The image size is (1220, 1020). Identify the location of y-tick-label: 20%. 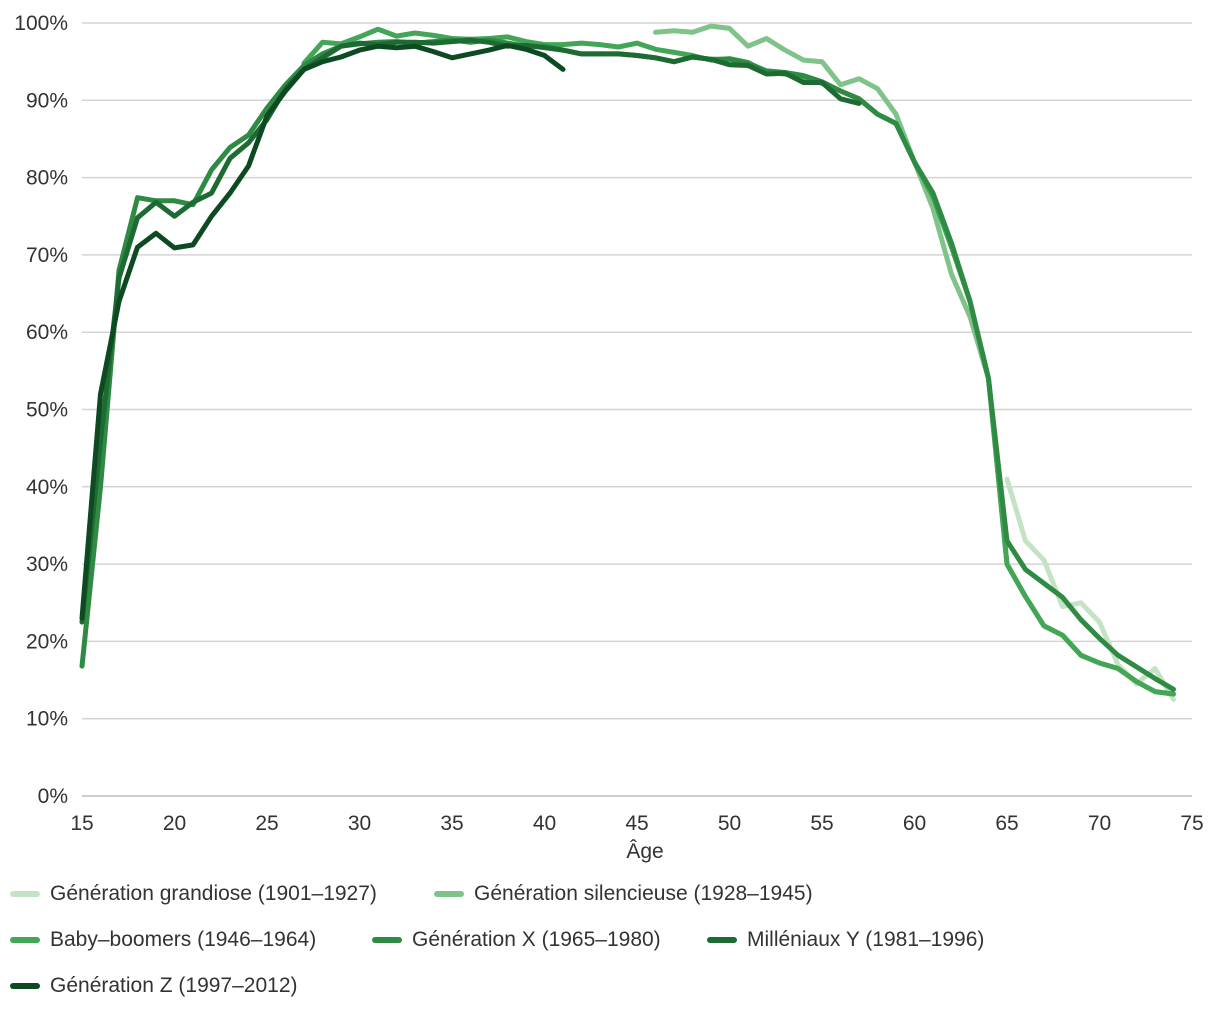
(47, 641).